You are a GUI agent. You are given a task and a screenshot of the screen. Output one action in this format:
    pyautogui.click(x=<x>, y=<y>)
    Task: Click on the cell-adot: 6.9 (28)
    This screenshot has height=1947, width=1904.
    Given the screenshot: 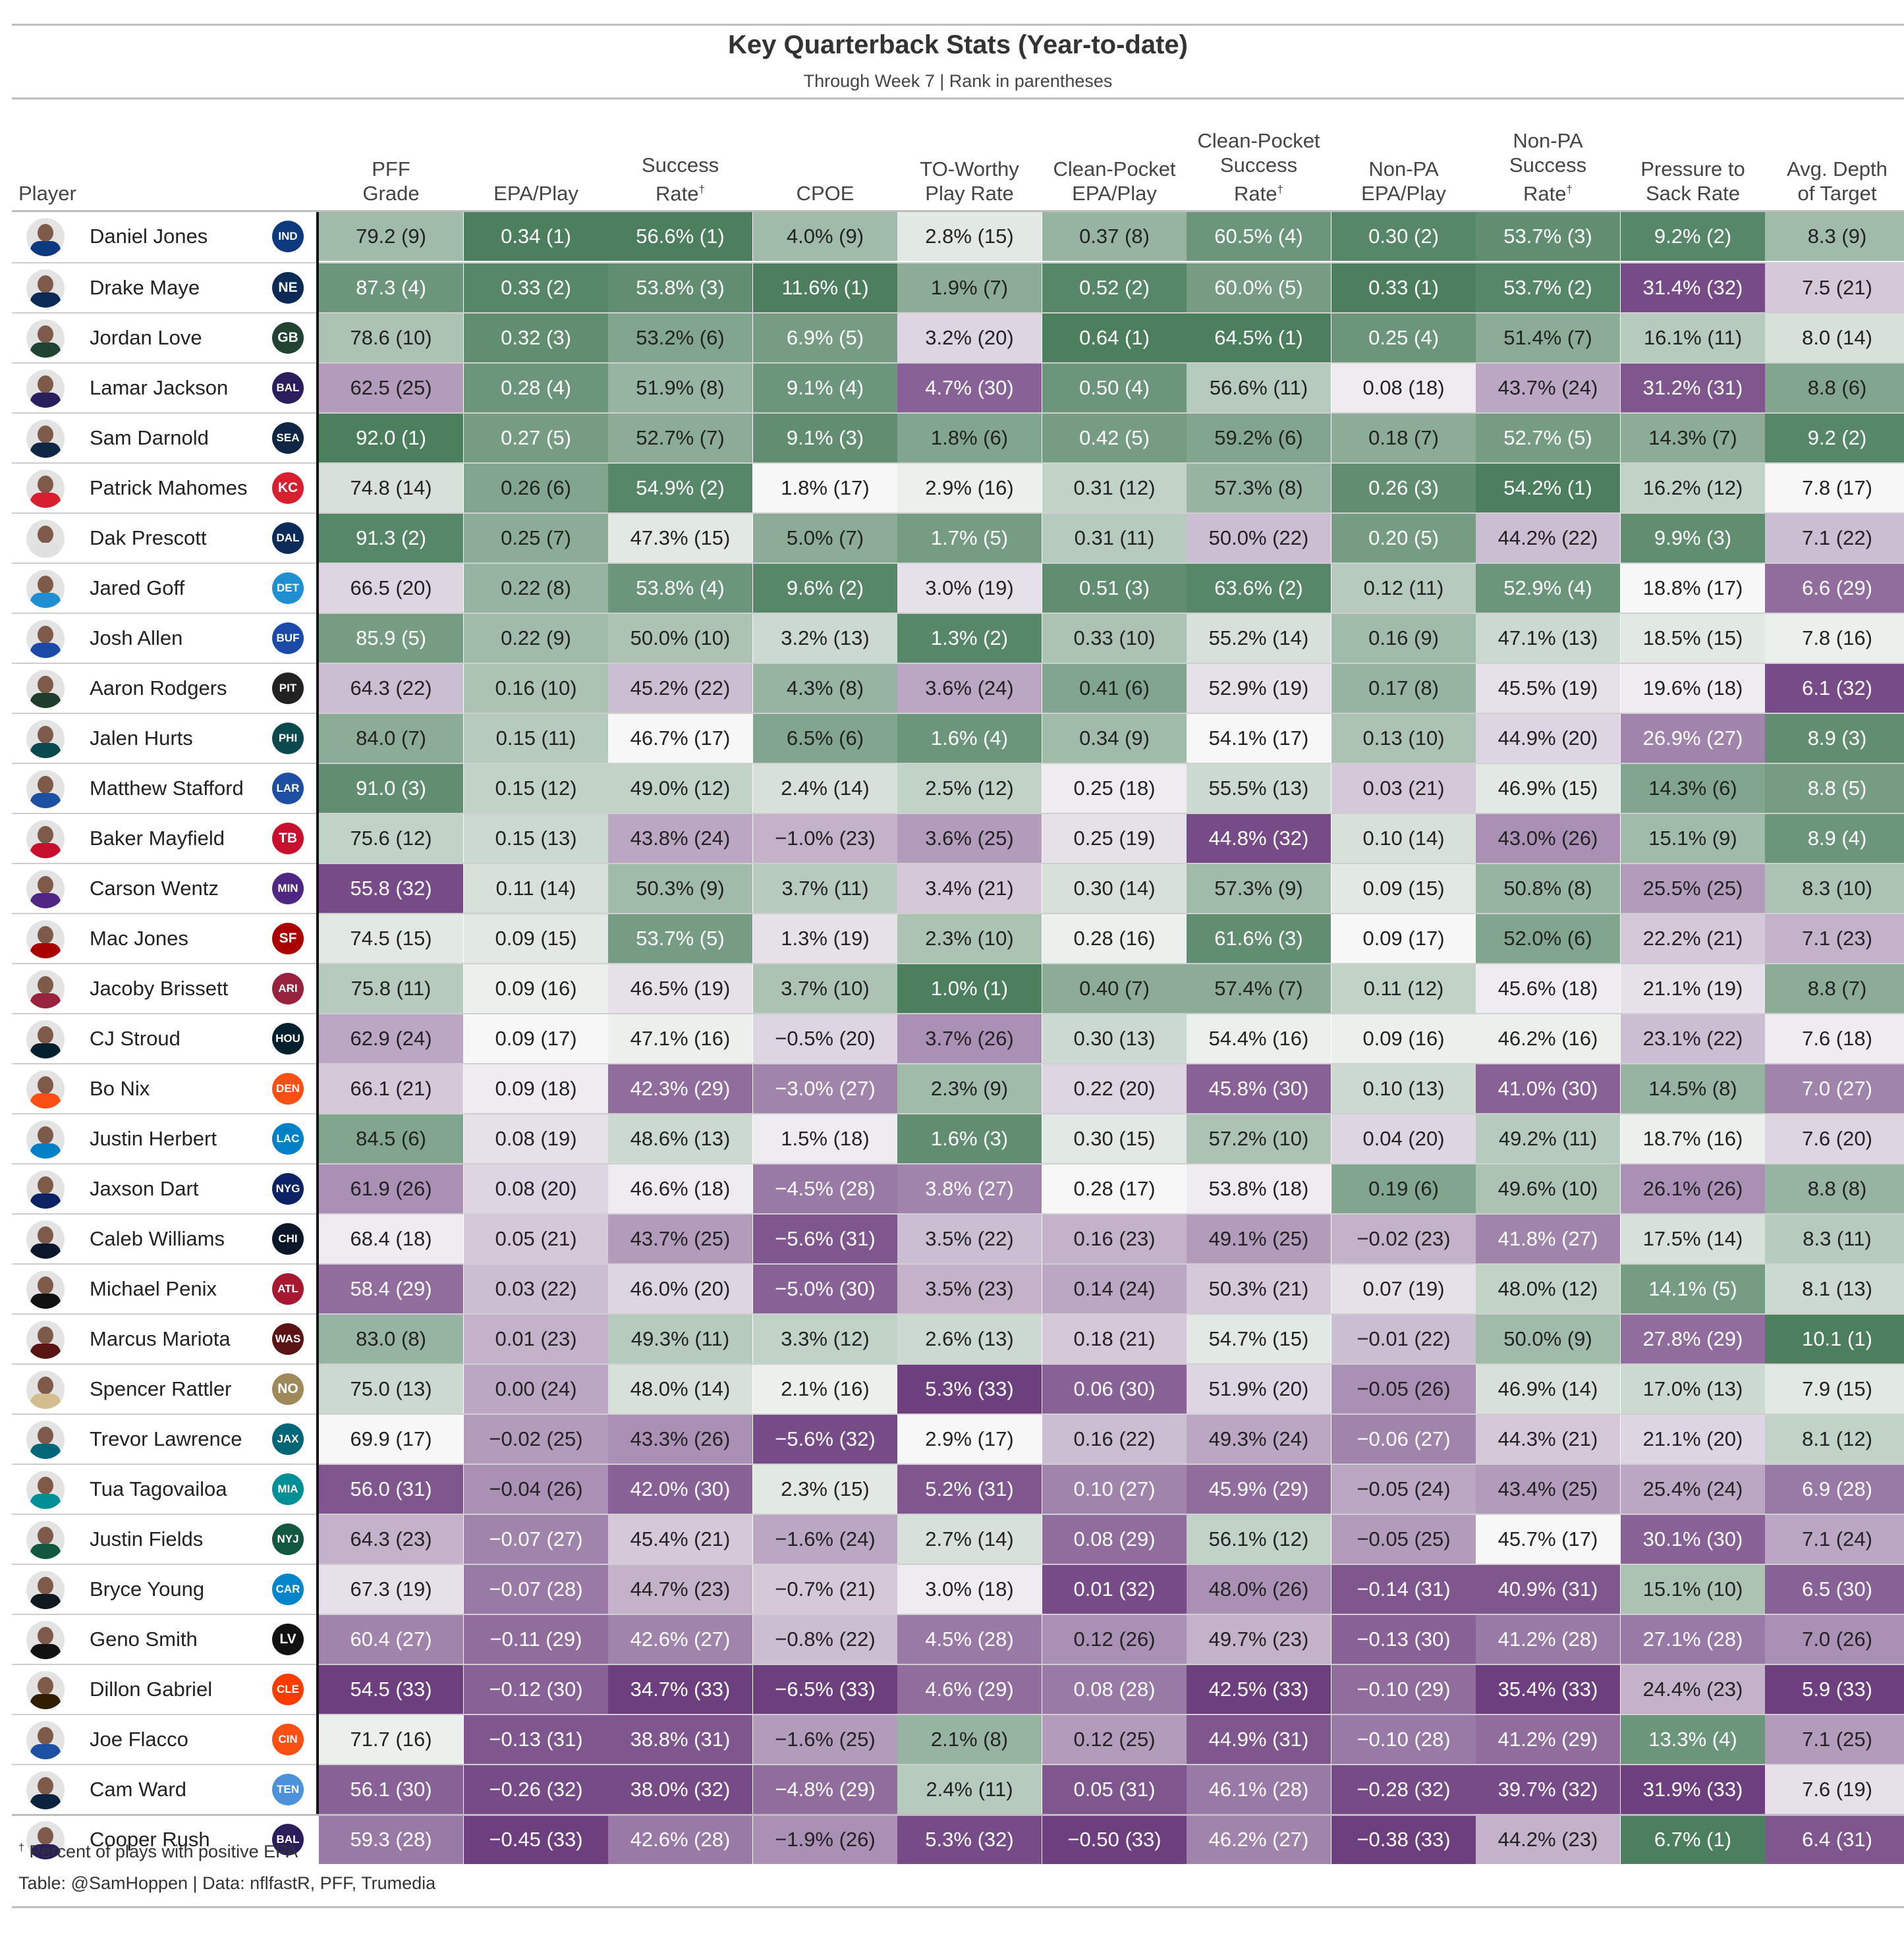 What is the action you would take?
    pyautogui.click(x=1834, y=1489)
    